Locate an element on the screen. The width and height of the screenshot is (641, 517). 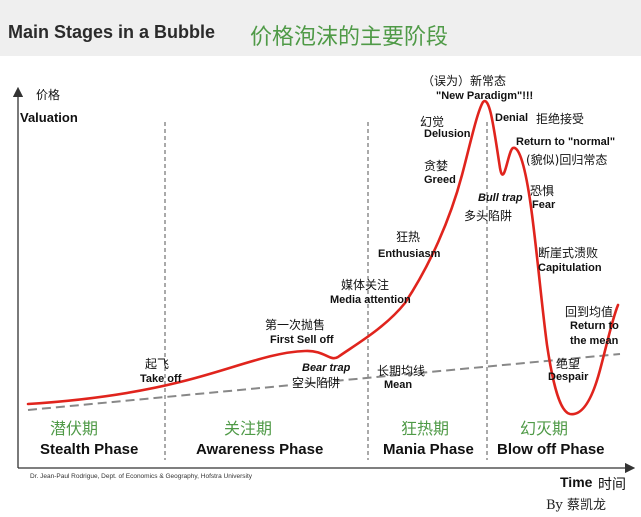
phase-mania-cn: 狂热期 is located at coordinates (425, 428).